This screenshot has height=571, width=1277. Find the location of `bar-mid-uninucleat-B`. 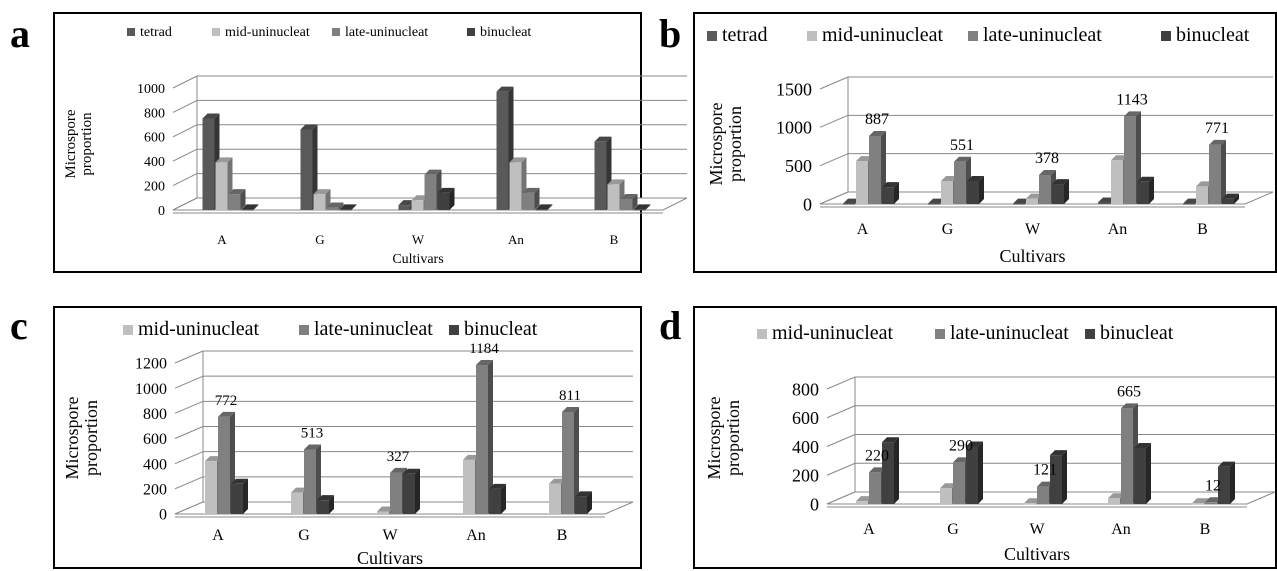

bar-mid-uninucleat-B is located at coordinates (1198, 504).